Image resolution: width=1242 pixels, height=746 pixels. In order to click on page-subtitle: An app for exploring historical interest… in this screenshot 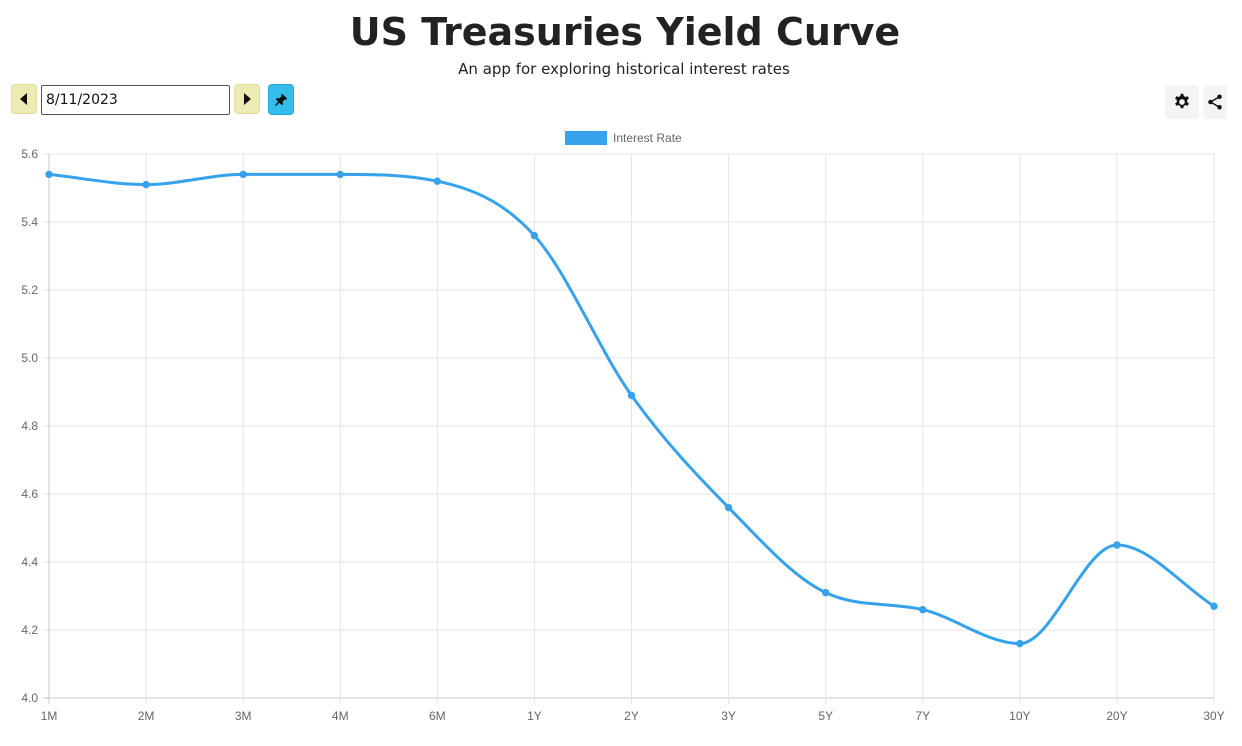, I will do `click(624, 69)`.